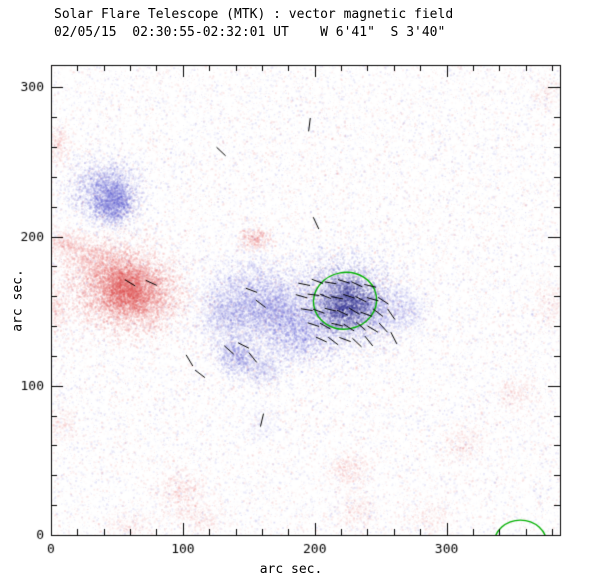 The width and height of the screenshot is (612, 585). I want to click on y-axis-label: arc sec., so click(18, 300).